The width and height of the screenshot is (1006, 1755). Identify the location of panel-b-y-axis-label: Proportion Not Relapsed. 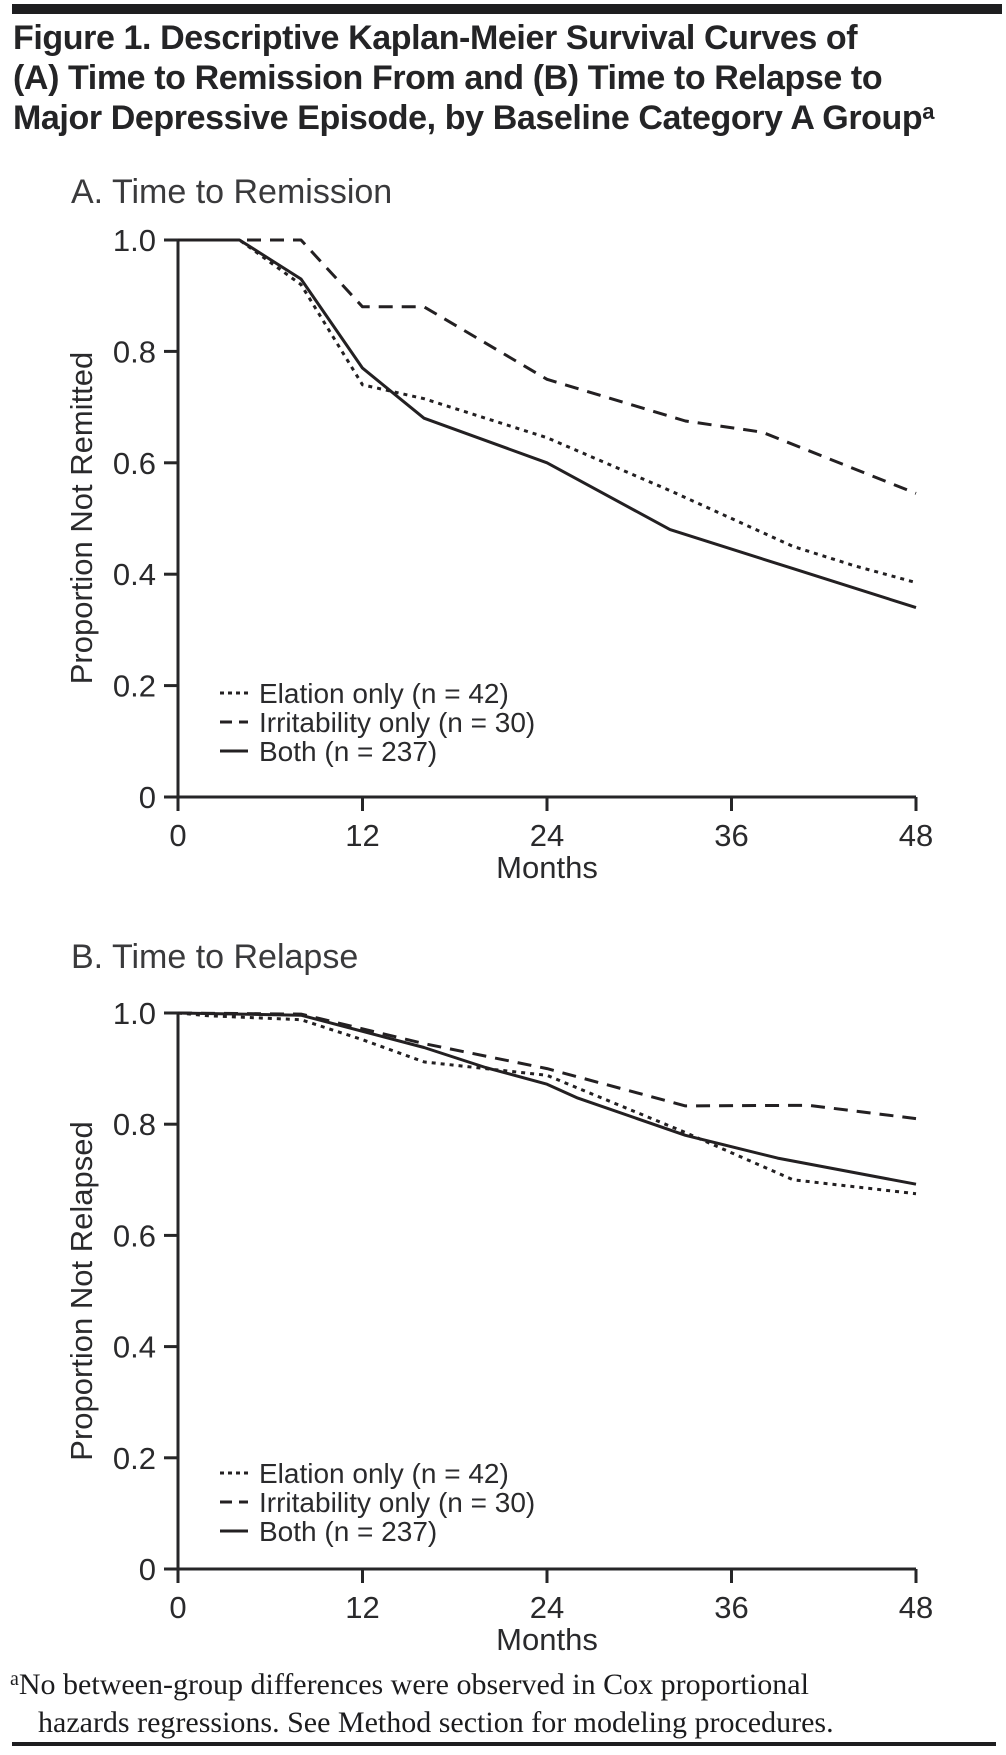
(81, 1290).